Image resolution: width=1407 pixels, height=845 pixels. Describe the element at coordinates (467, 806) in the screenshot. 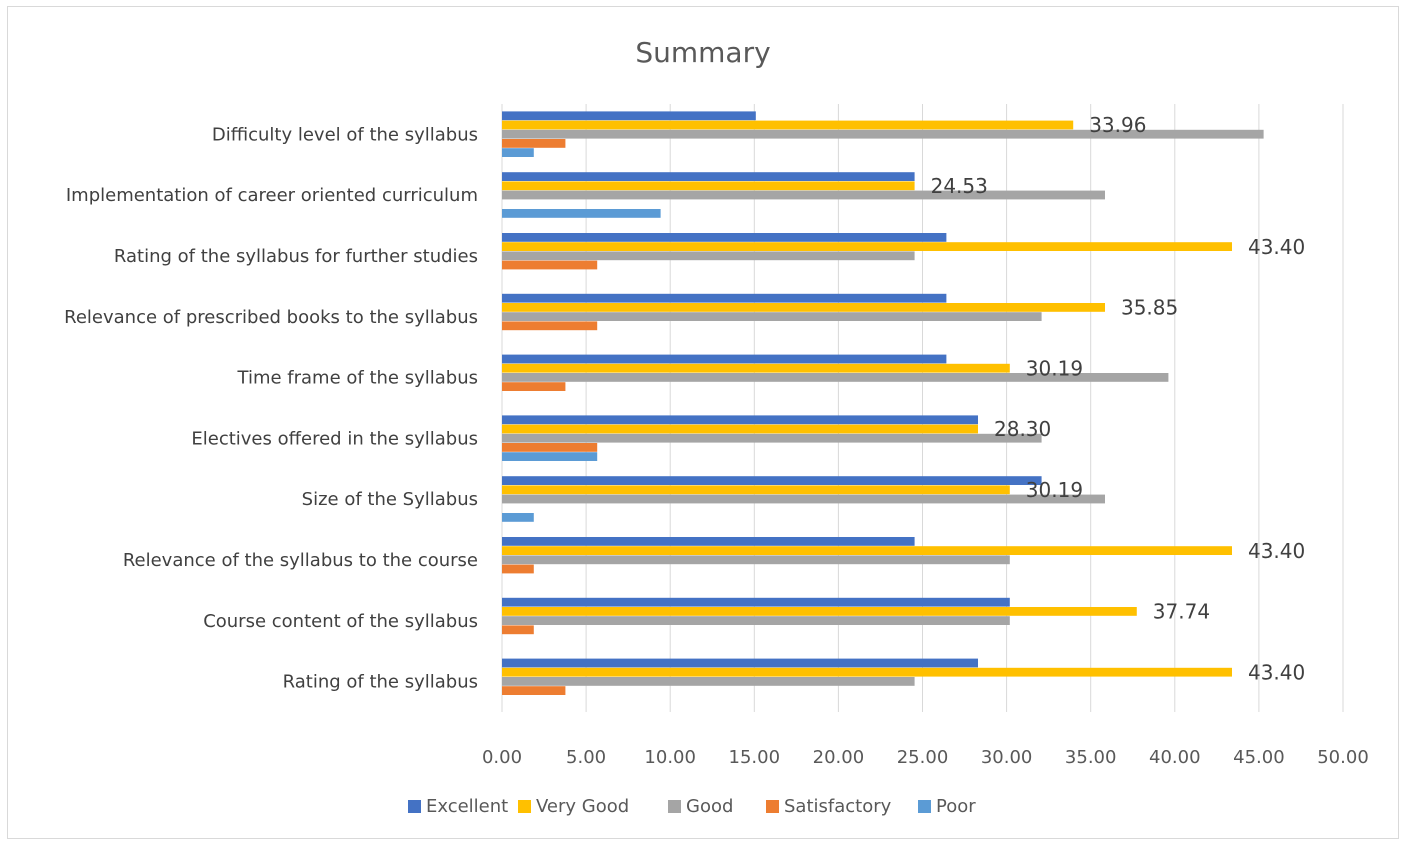

I see `legend-label: Excellent` at that location.